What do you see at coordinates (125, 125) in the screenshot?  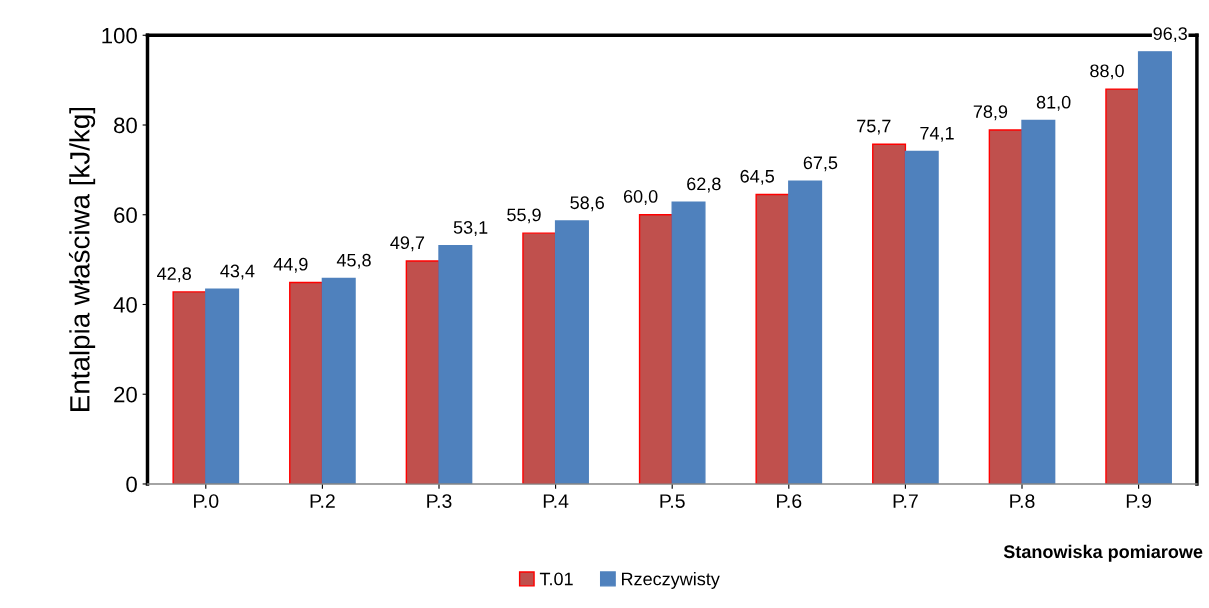 I see `y-tick-label: 80` at bounding box center [125, 125].